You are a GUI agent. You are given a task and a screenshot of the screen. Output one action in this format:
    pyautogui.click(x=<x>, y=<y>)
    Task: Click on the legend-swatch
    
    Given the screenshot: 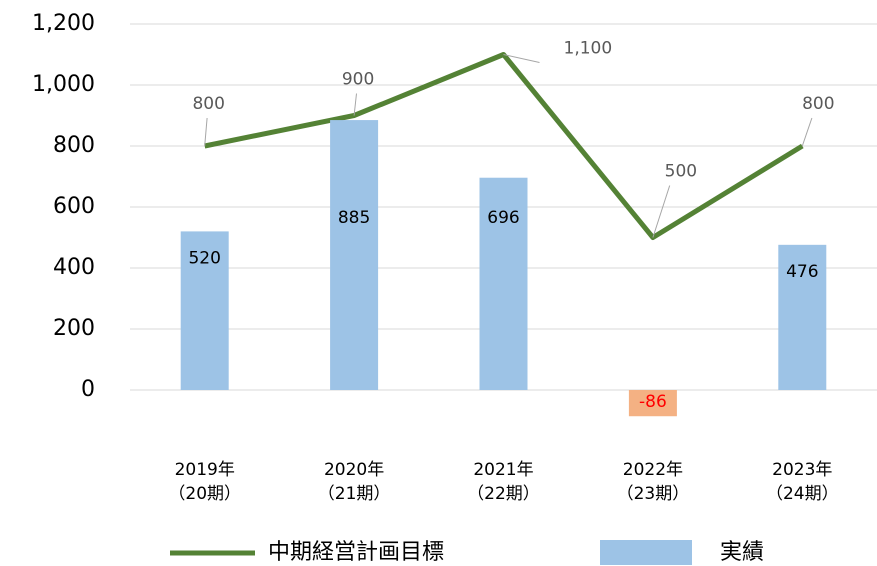 What is the action you would take?
    pyautogui.click(x=646, y=552)
    